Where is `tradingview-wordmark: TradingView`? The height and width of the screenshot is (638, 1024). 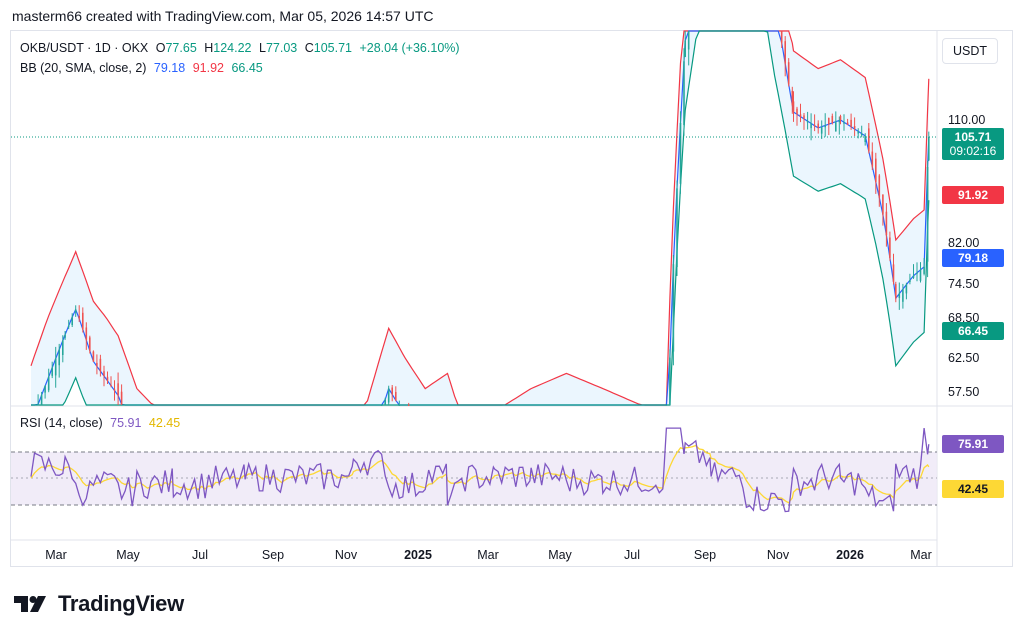 tradingview-wordmark: TradingView is located at coordinates (121, 603).